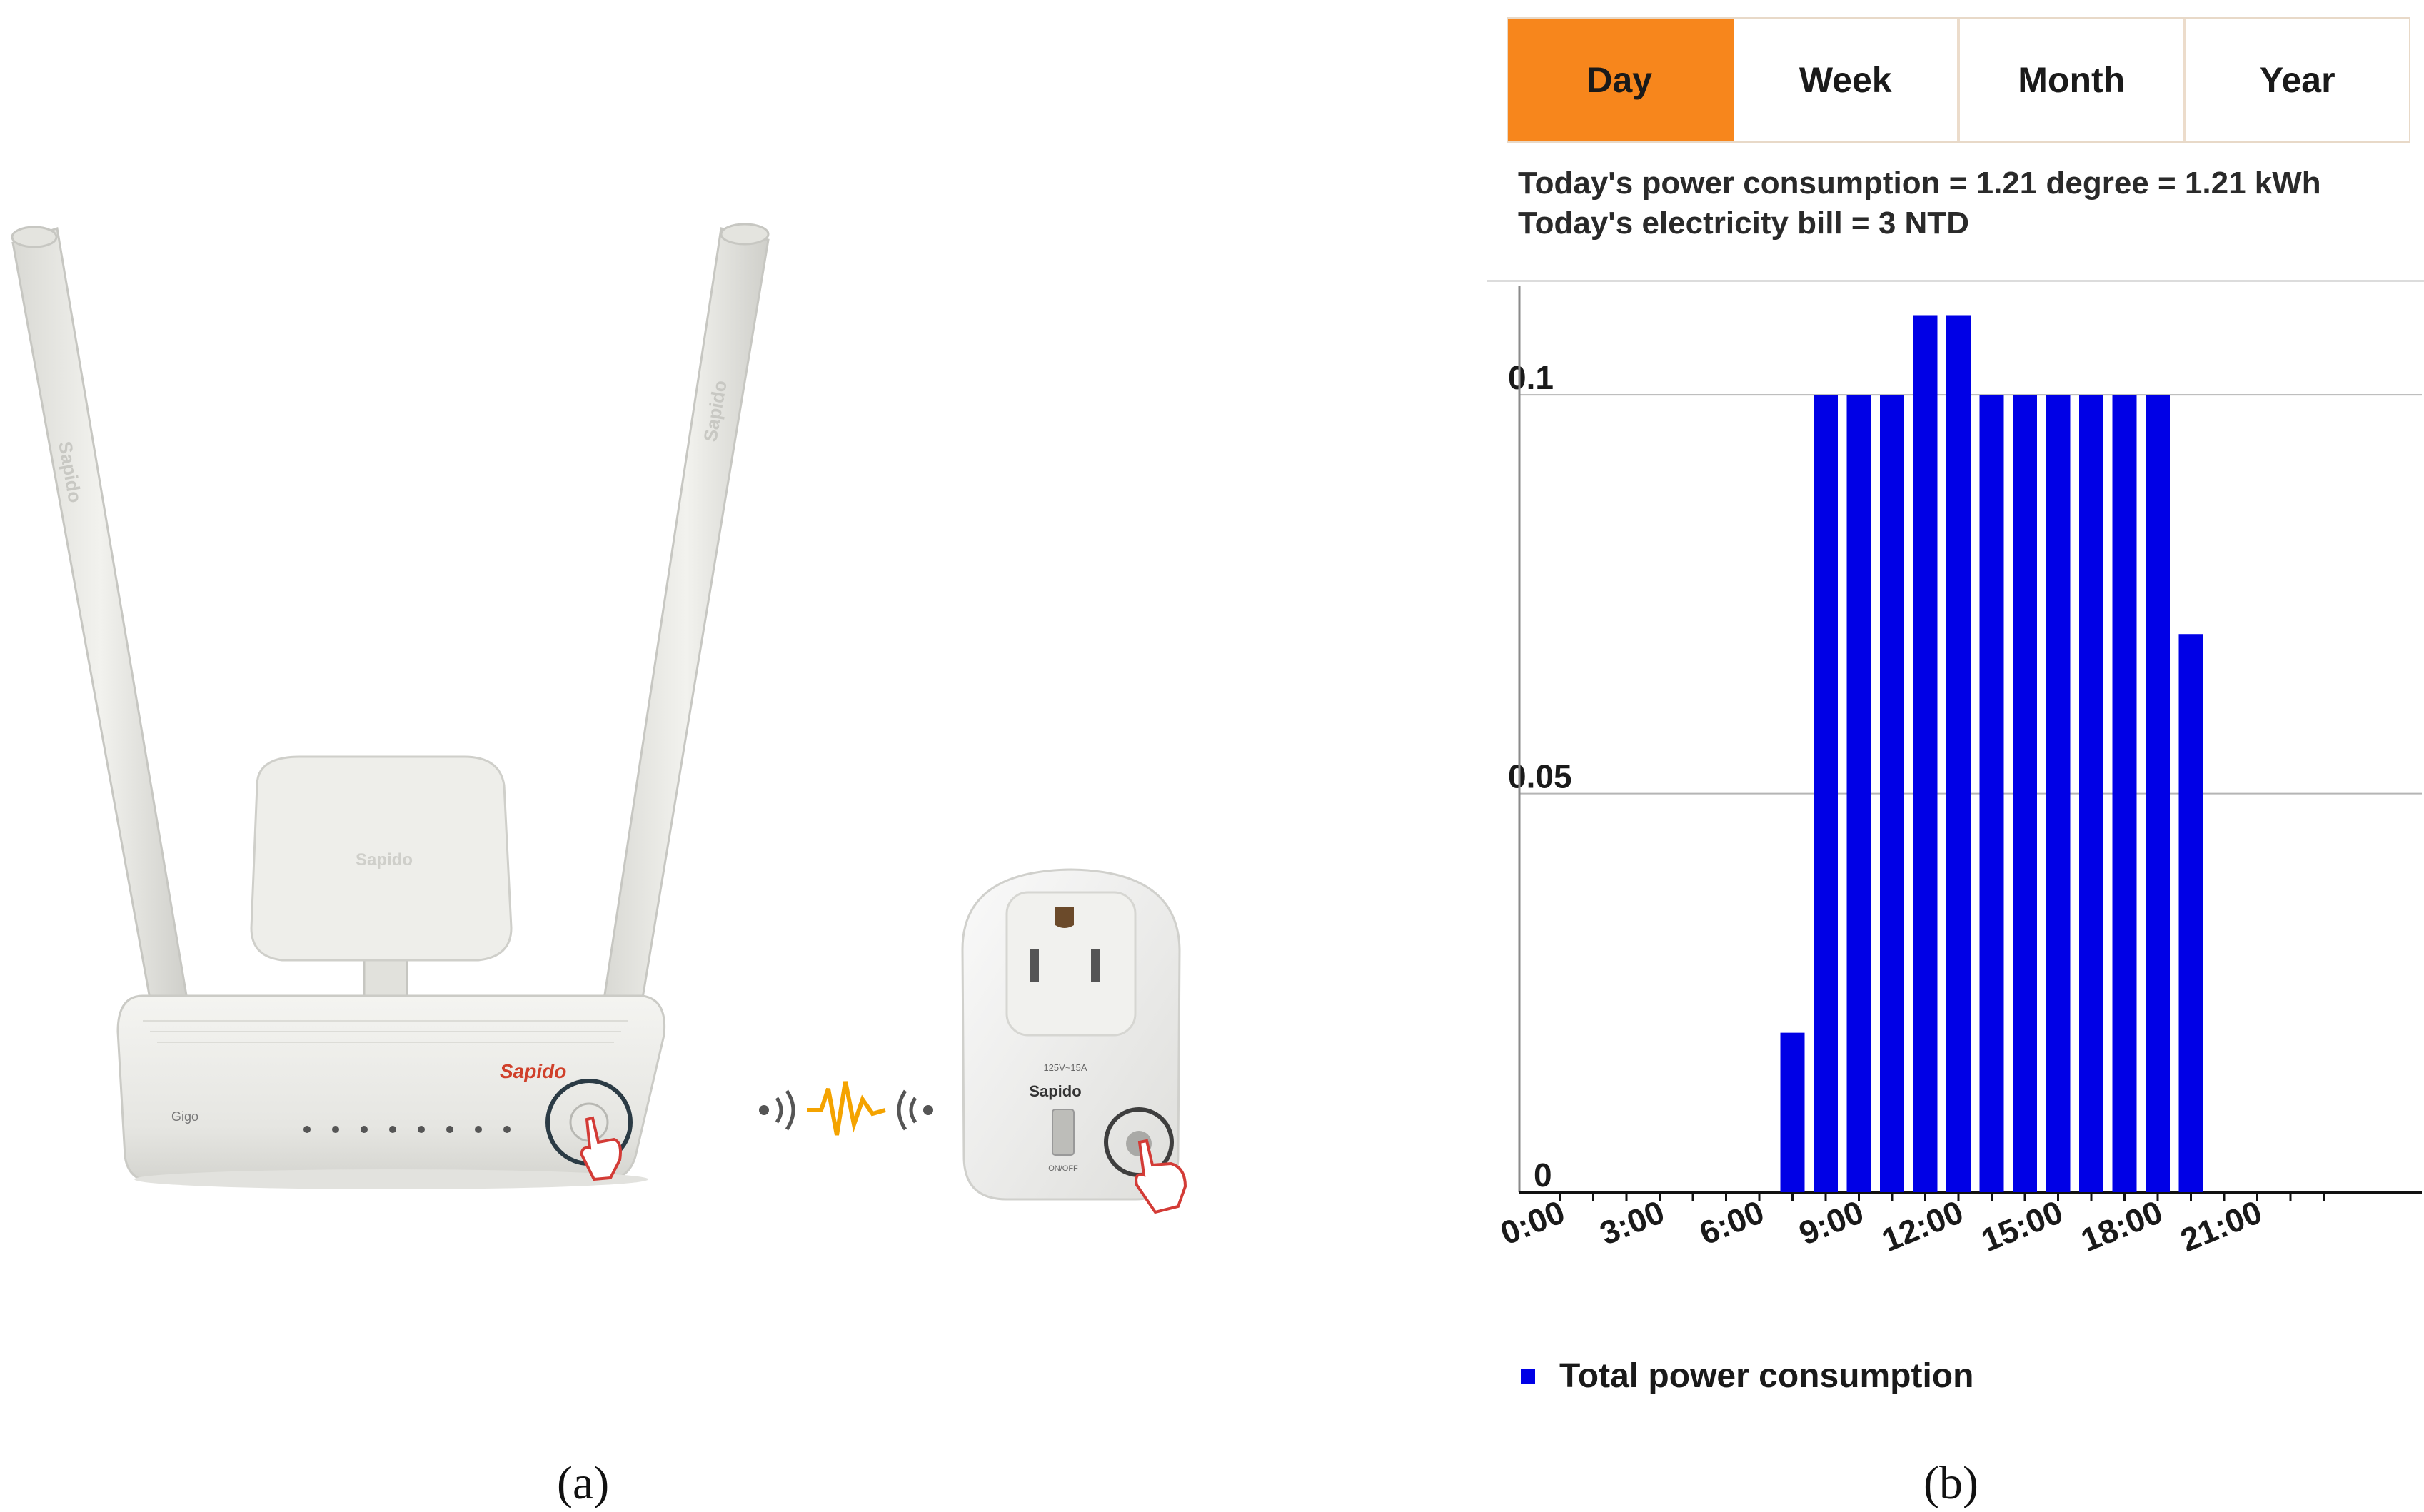  What do you see at coordinates (1528, 1376) in the screenshot?
I see `legend-swatch` at bounding box center [1528, 1376].